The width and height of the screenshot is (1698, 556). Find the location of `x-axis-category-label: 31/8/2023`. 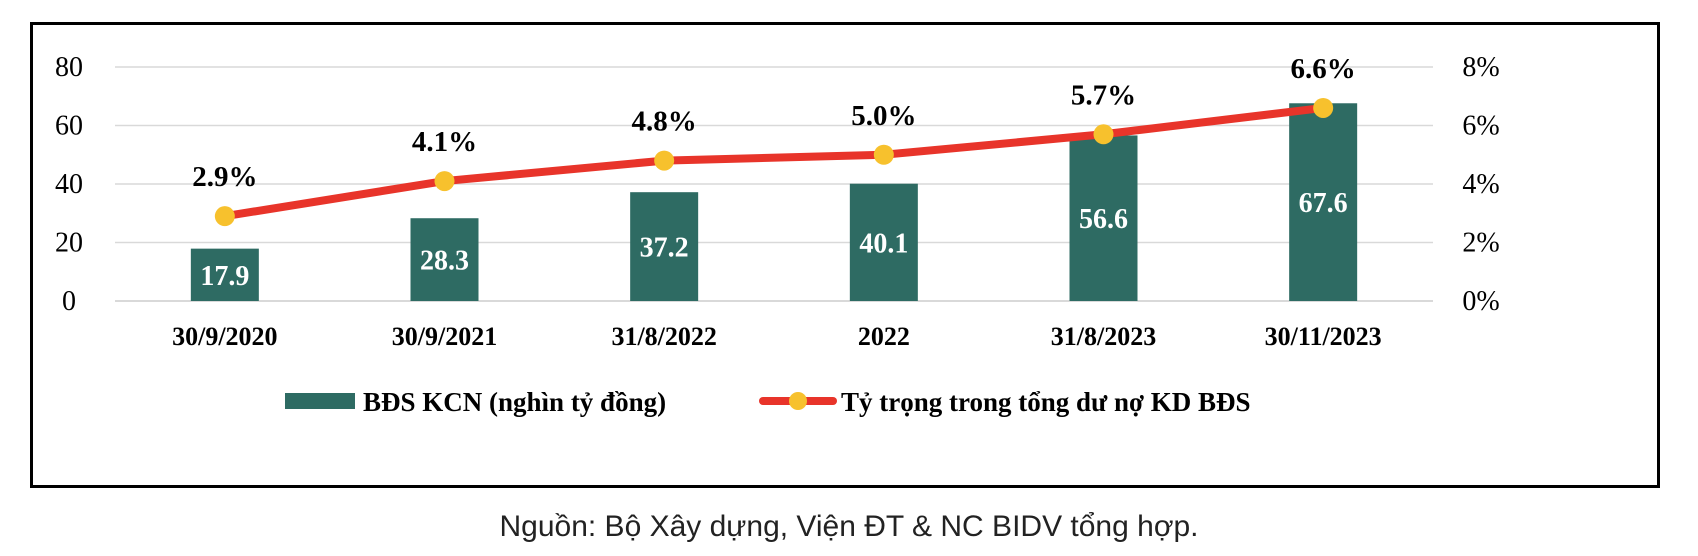

x-axis-category-label: 31/8/2023 is located at coordinates (1103, 336).